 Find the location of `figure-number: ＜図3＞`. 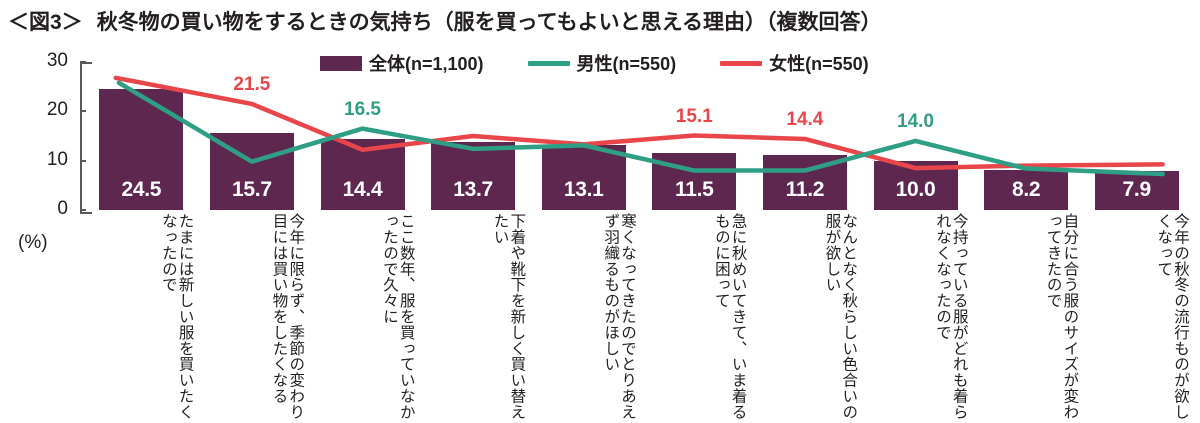

figure-number: ＜図3＞ is located at coordinates (45, 22).